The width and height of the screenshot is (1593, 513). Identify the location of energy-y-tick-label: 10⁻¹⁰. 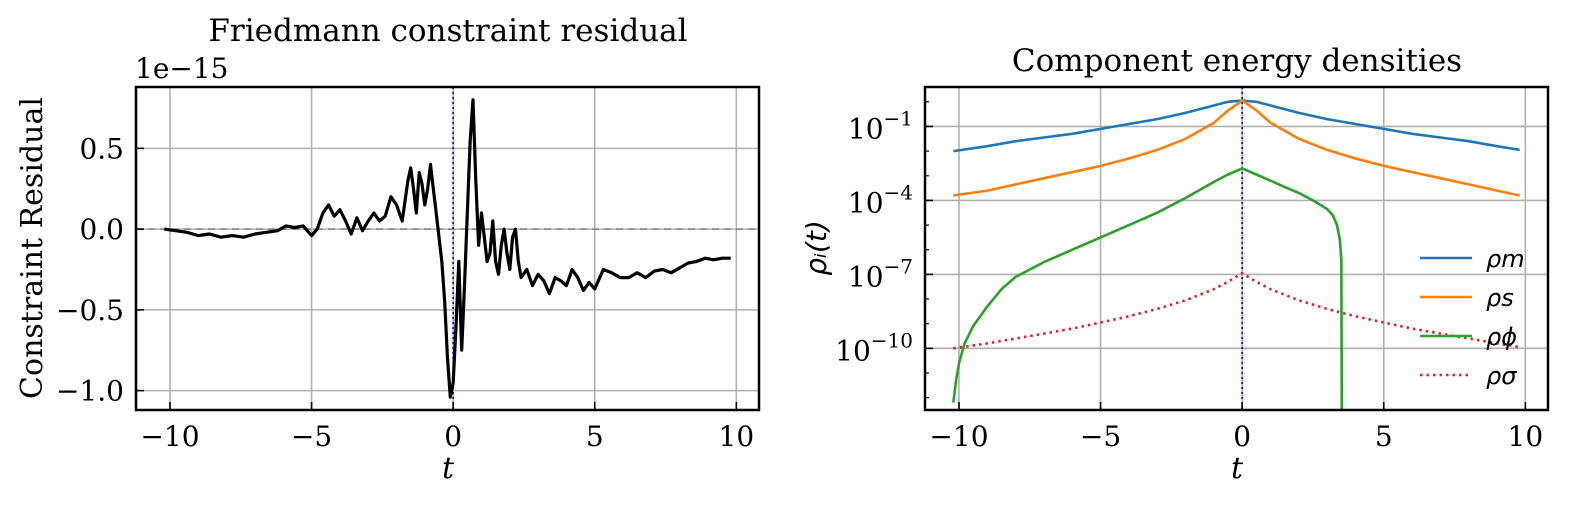
(874, 347).